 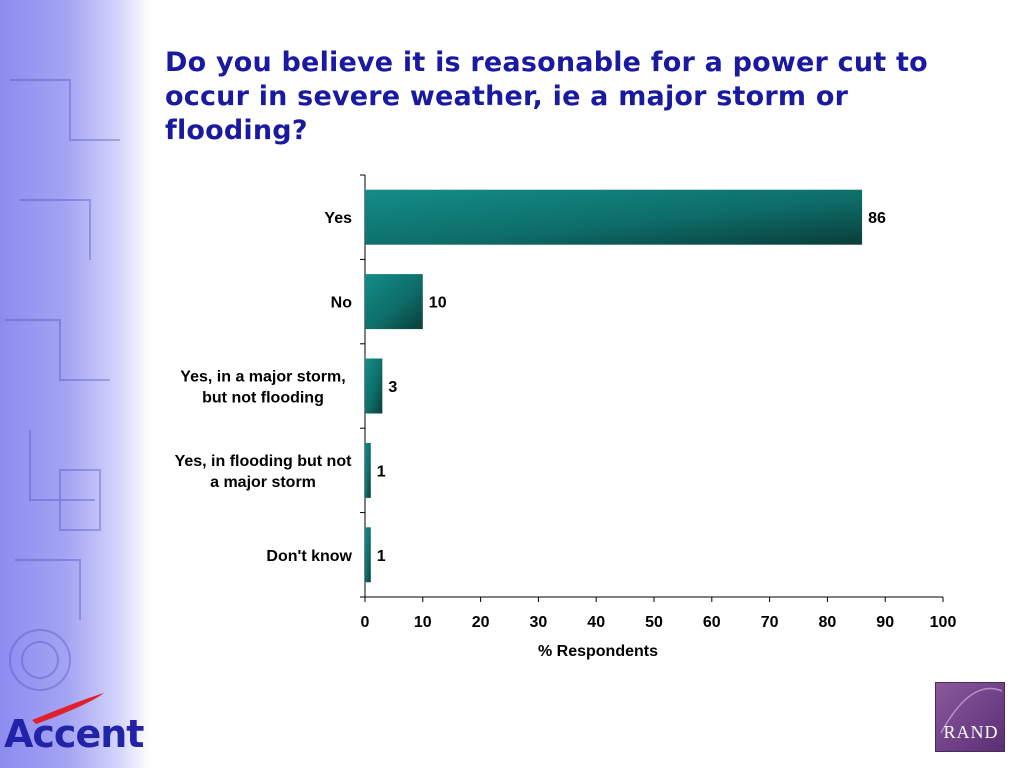 What do you see at coordinates (885, 622) in the screenshot?
I see `x-tick-label: 90` at bounding box center [885, 622].